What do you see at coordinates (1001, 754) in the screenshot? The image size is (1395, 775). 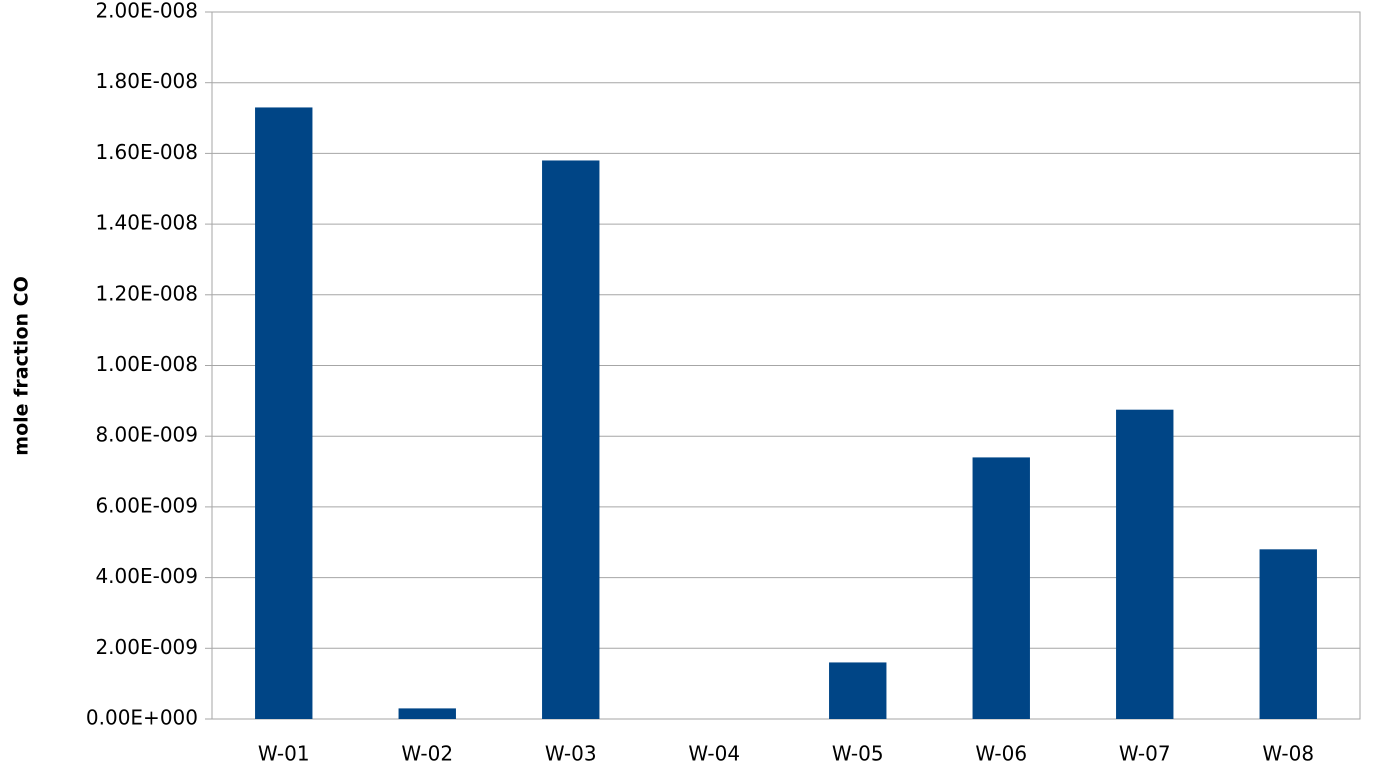 I see `x-tick-label: W-06` at bounding box center [1001, 754].